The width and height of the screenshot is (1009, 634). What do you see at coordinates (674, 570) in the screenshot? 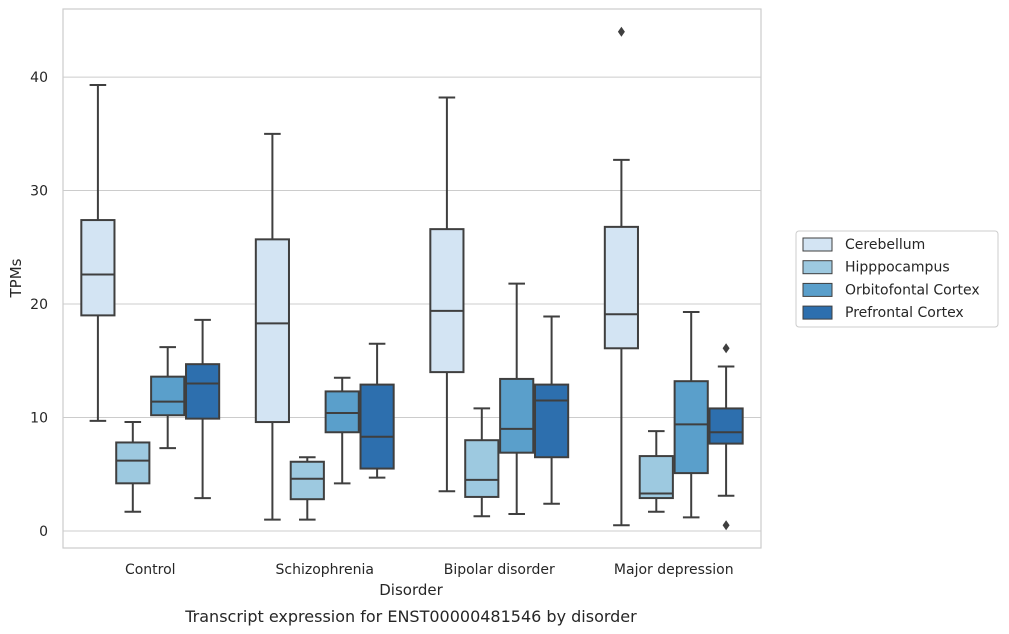
I see `x-tick-label: Major depression` at bounding box center [674, 570].